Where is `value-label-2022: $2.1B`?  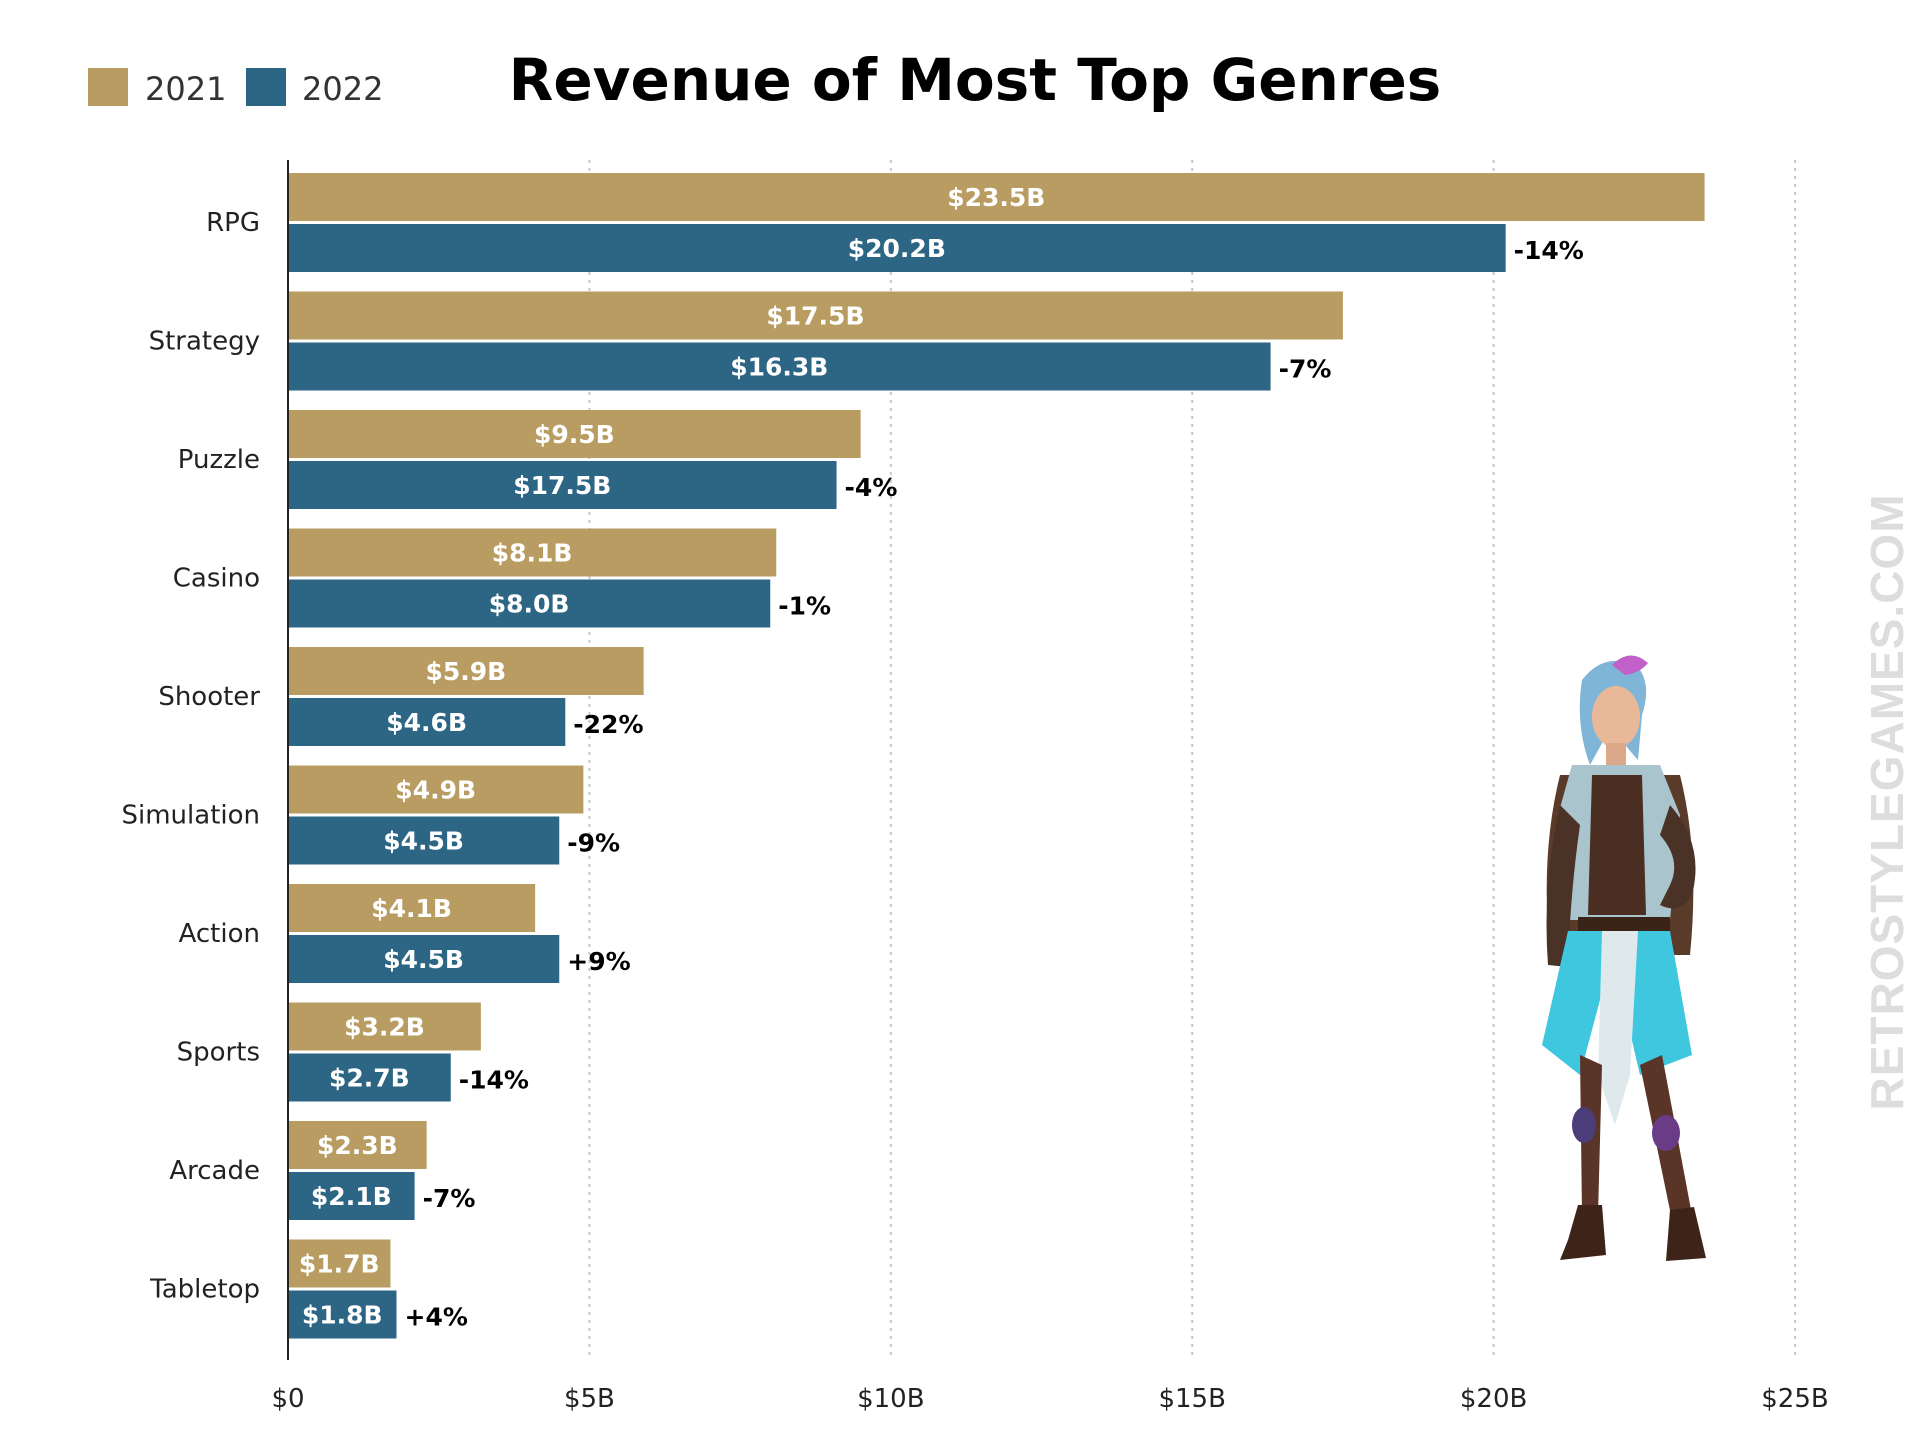
value-label-2022: $2.1B is located at coordinates (351, 1196).